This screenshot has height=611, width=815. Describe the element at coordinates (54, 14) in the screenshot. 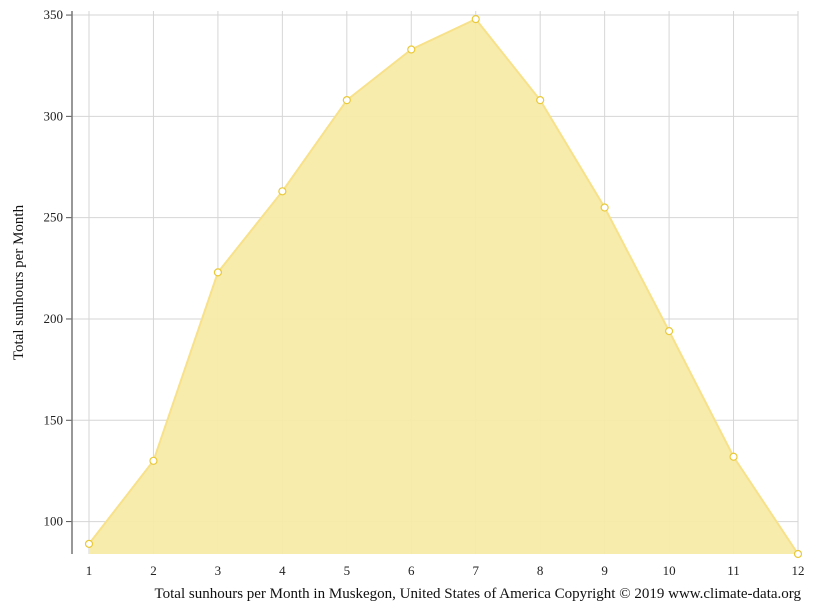

I see `y-tick-label: 350` at that location.